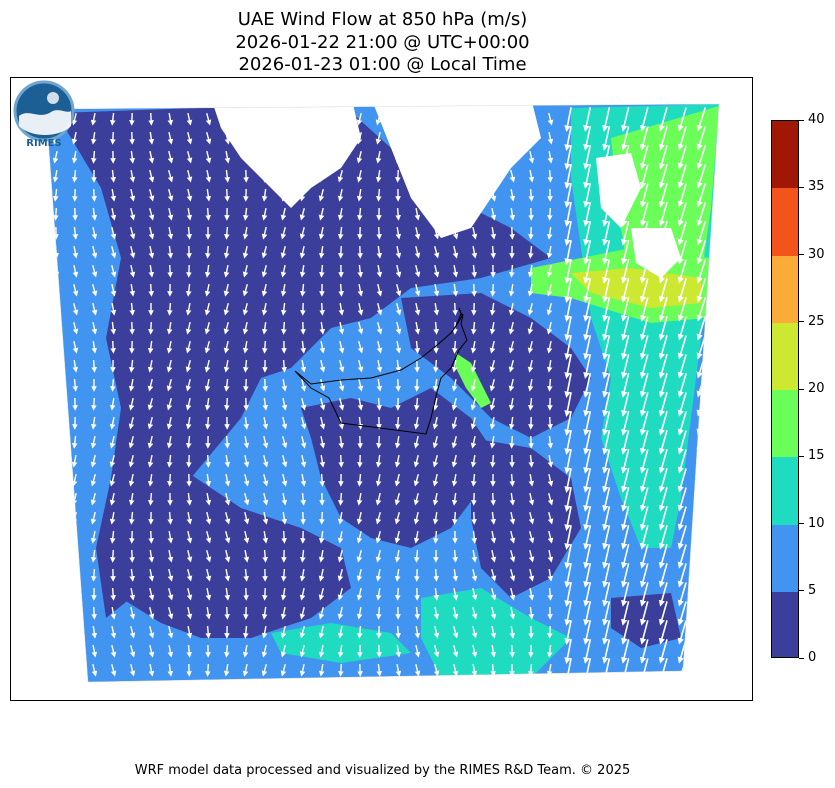 The image size is (835, 788). I want to click on colorbar-tick-label: 20, so click(816, 388).